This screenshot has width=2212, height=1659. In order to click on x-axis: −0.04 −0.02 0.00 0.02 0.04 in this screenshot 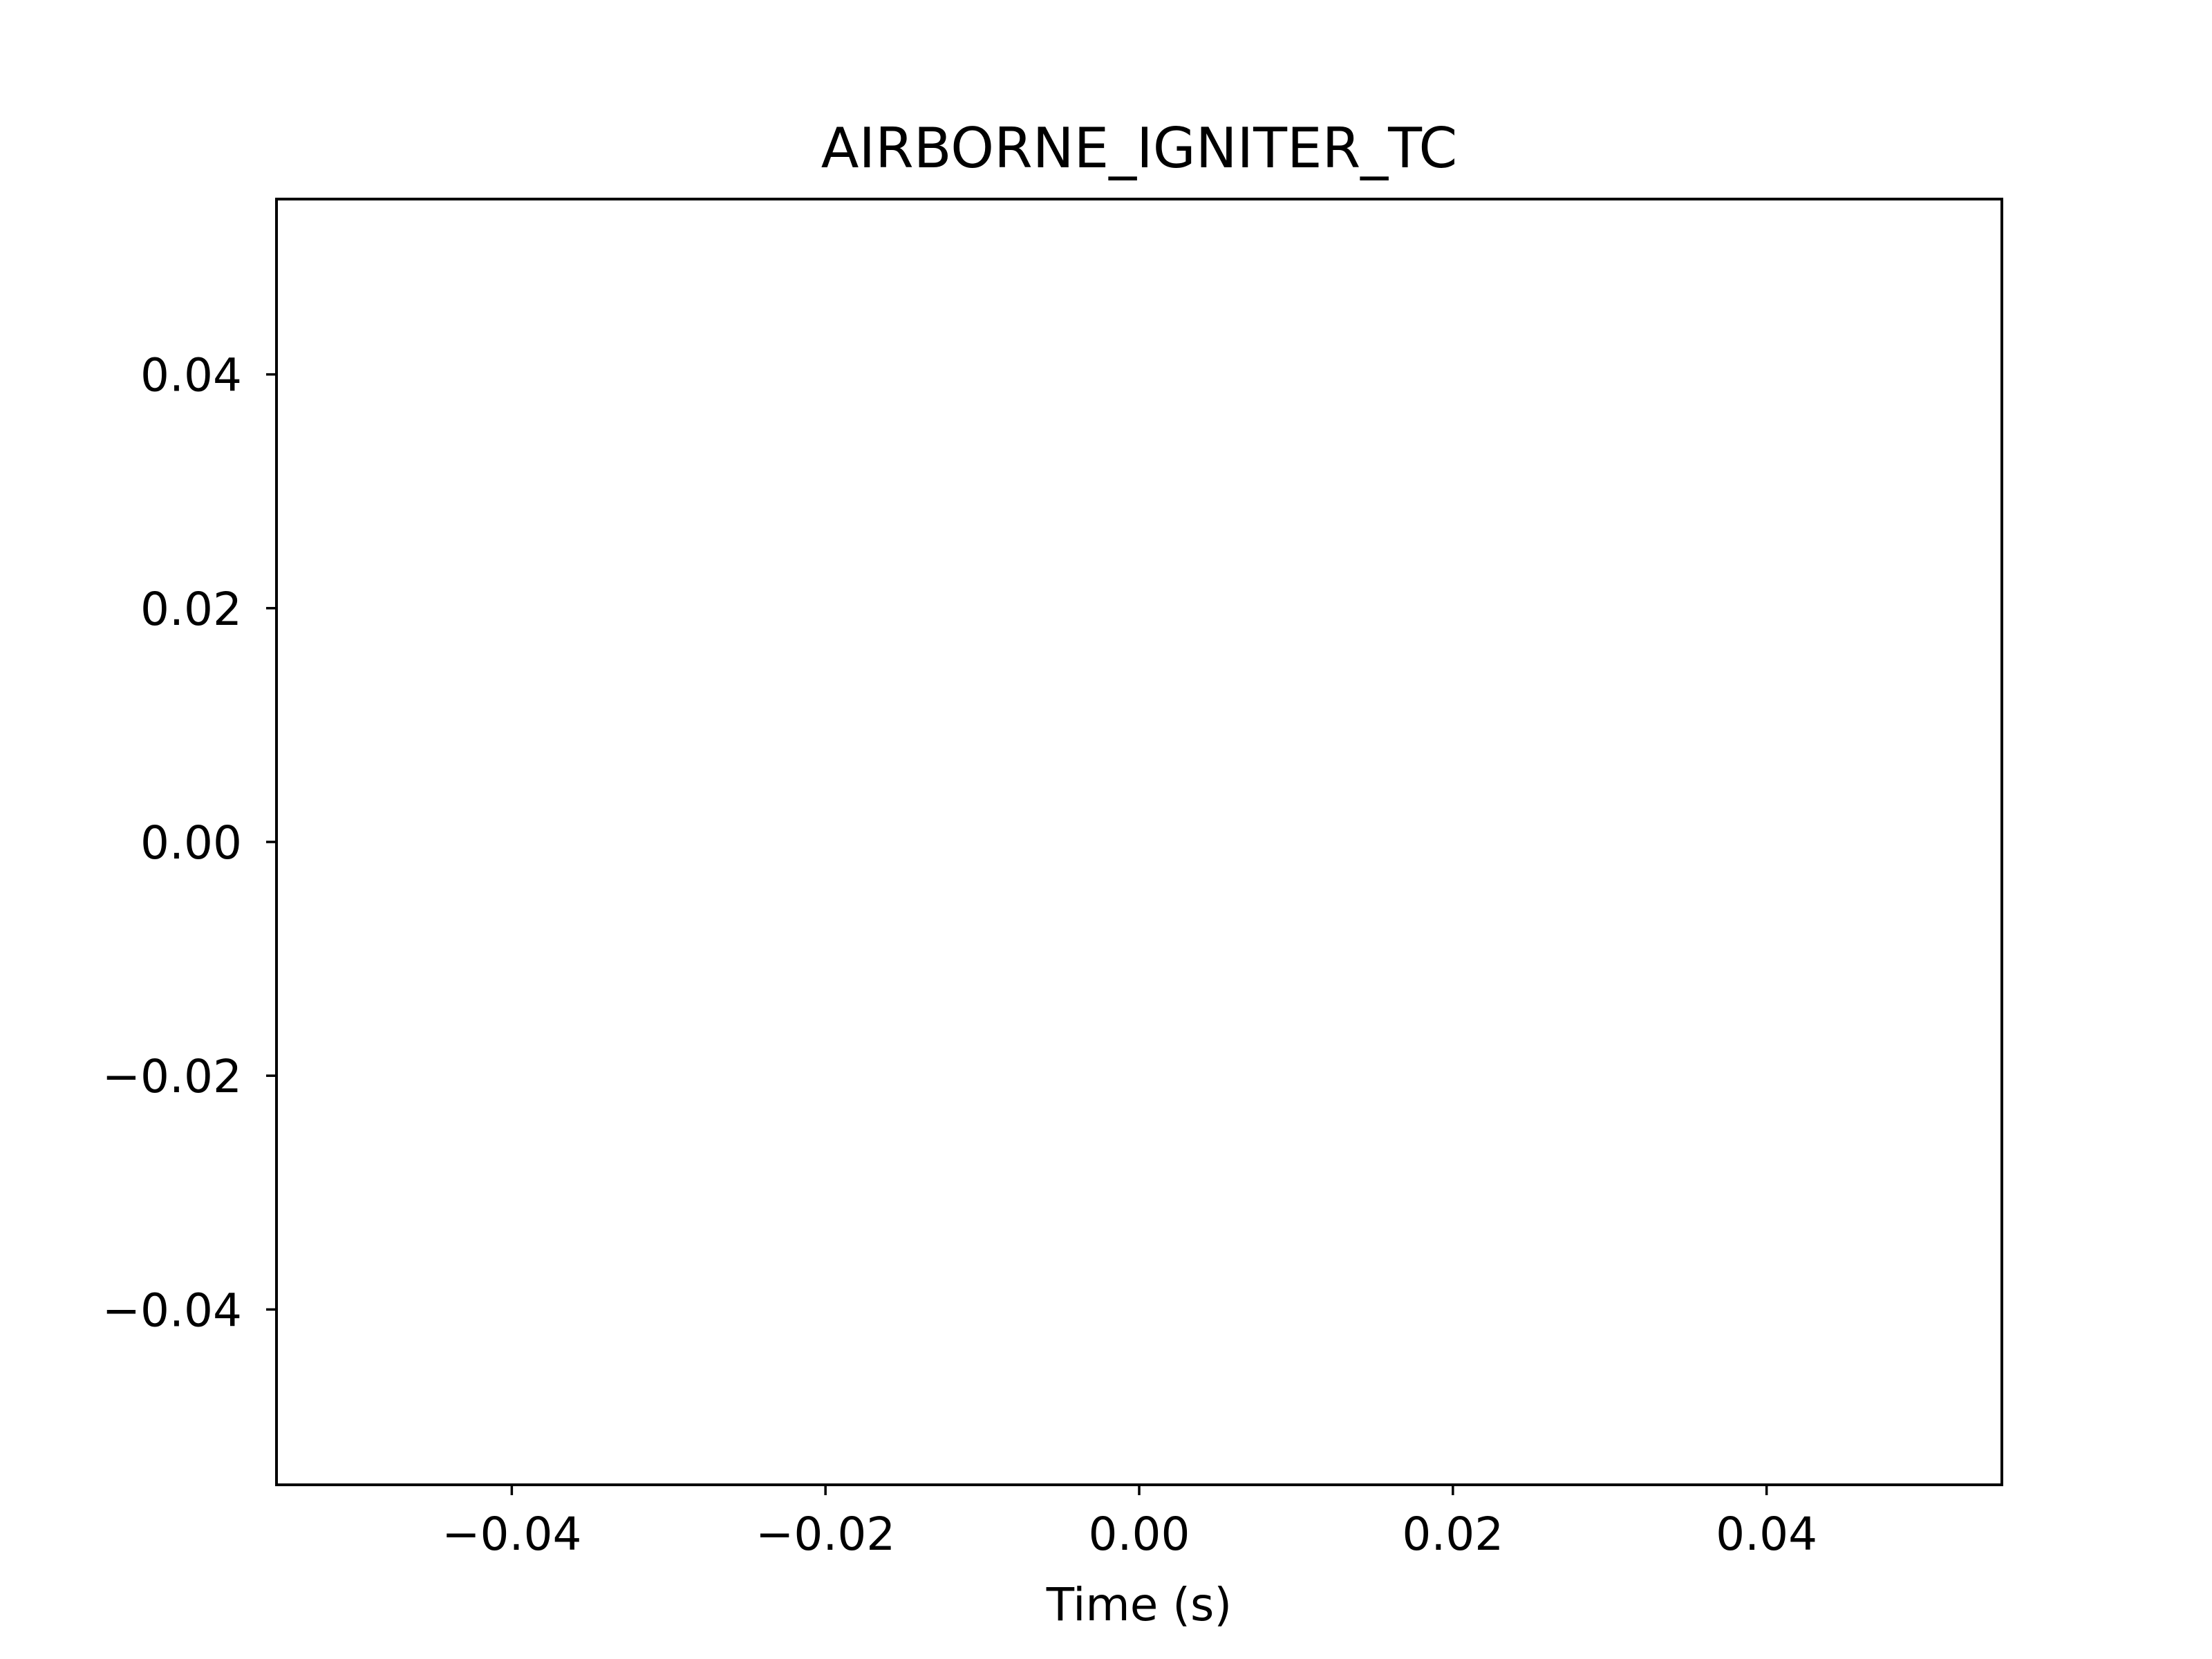, I will do `click(1129, 1523)`.